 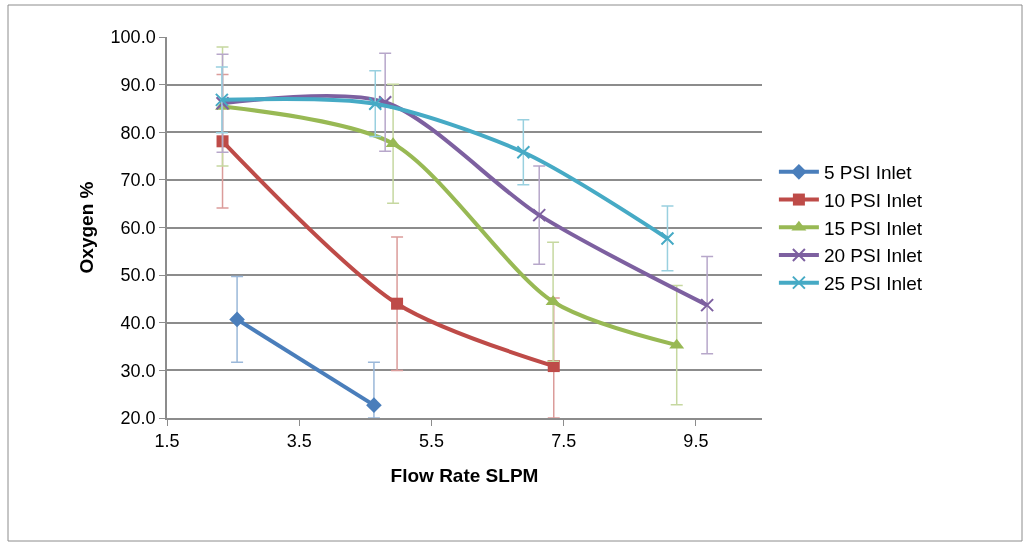 What do you see at coordinates (138, 323) in the screenshot?
I see `y-tick-label: 40.0` at bounding box center [138, 323].